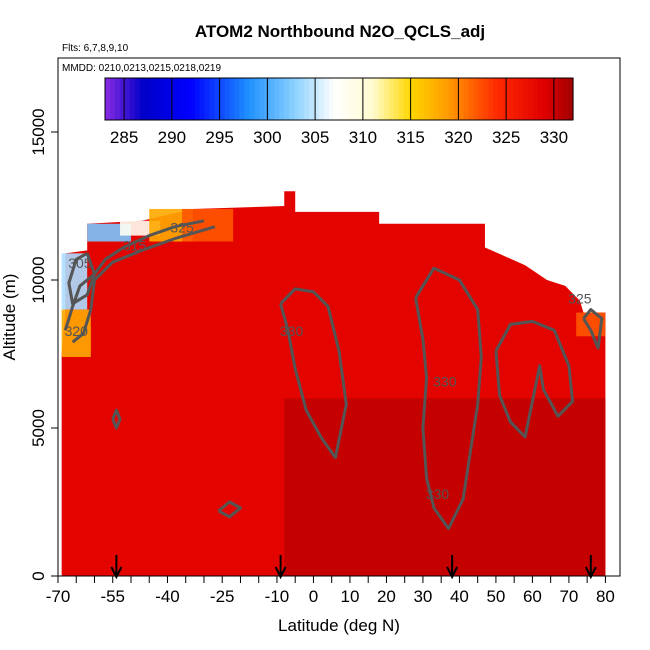  I want to click on contour-label: 315, so click(135, 245).